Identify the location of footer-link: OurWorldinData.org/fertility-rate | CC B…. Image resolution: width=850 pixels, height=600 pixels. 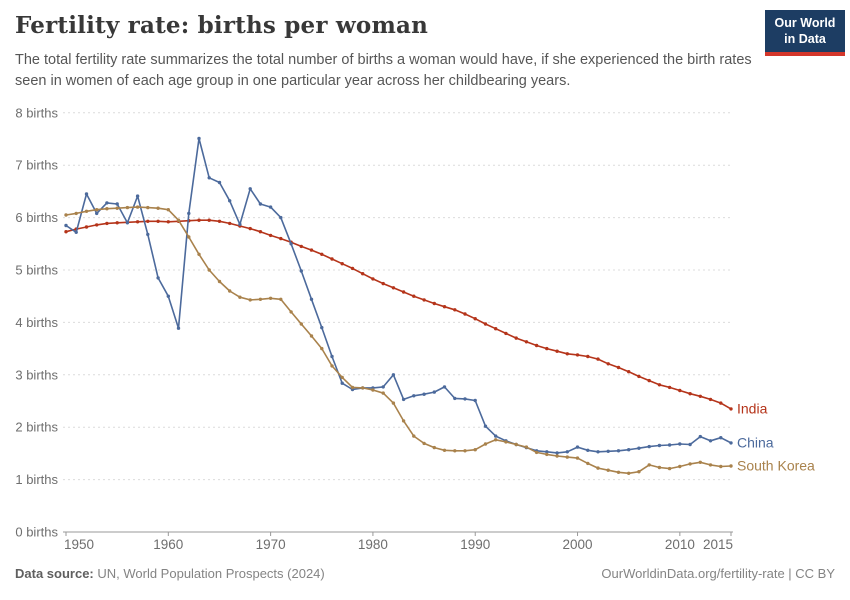
(718, 573).